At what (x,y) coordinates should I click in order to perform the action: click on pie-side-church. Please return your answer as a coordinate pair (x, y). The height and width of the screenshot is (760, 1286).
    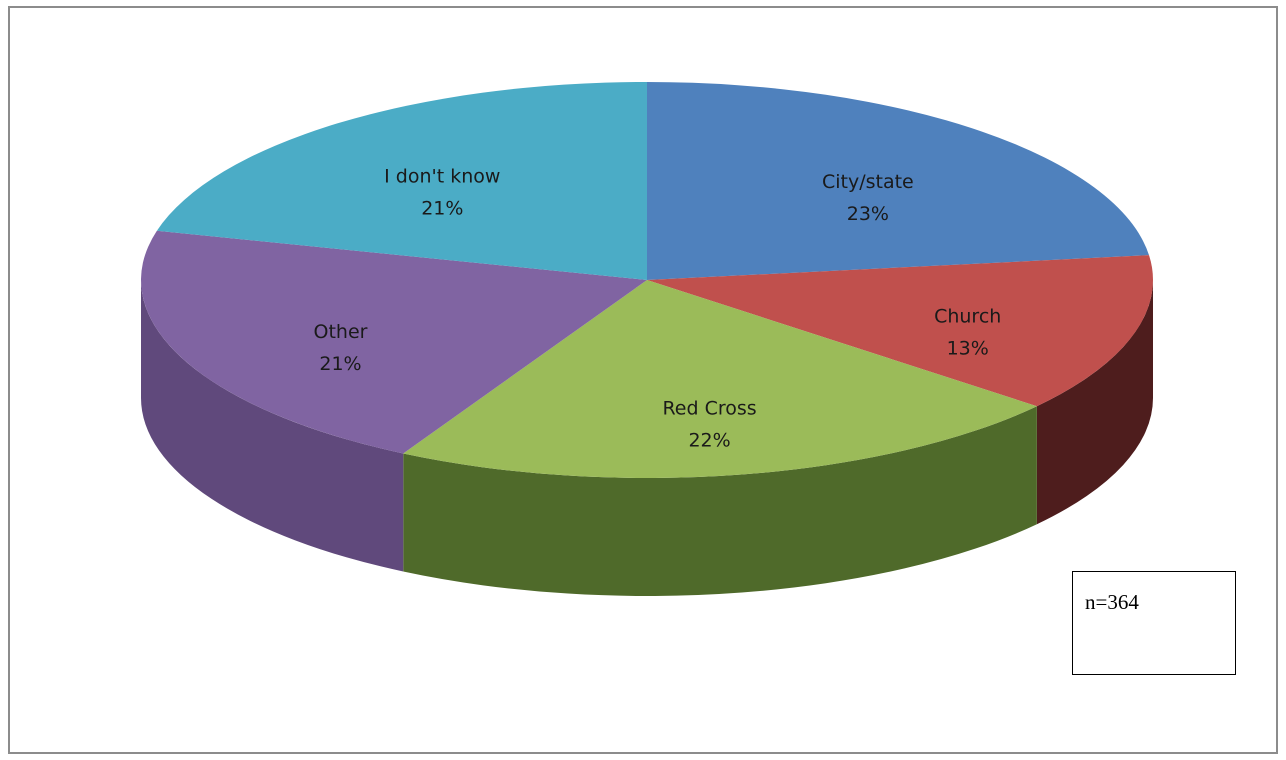
    Looking at the image, I should click on (1094, 402).